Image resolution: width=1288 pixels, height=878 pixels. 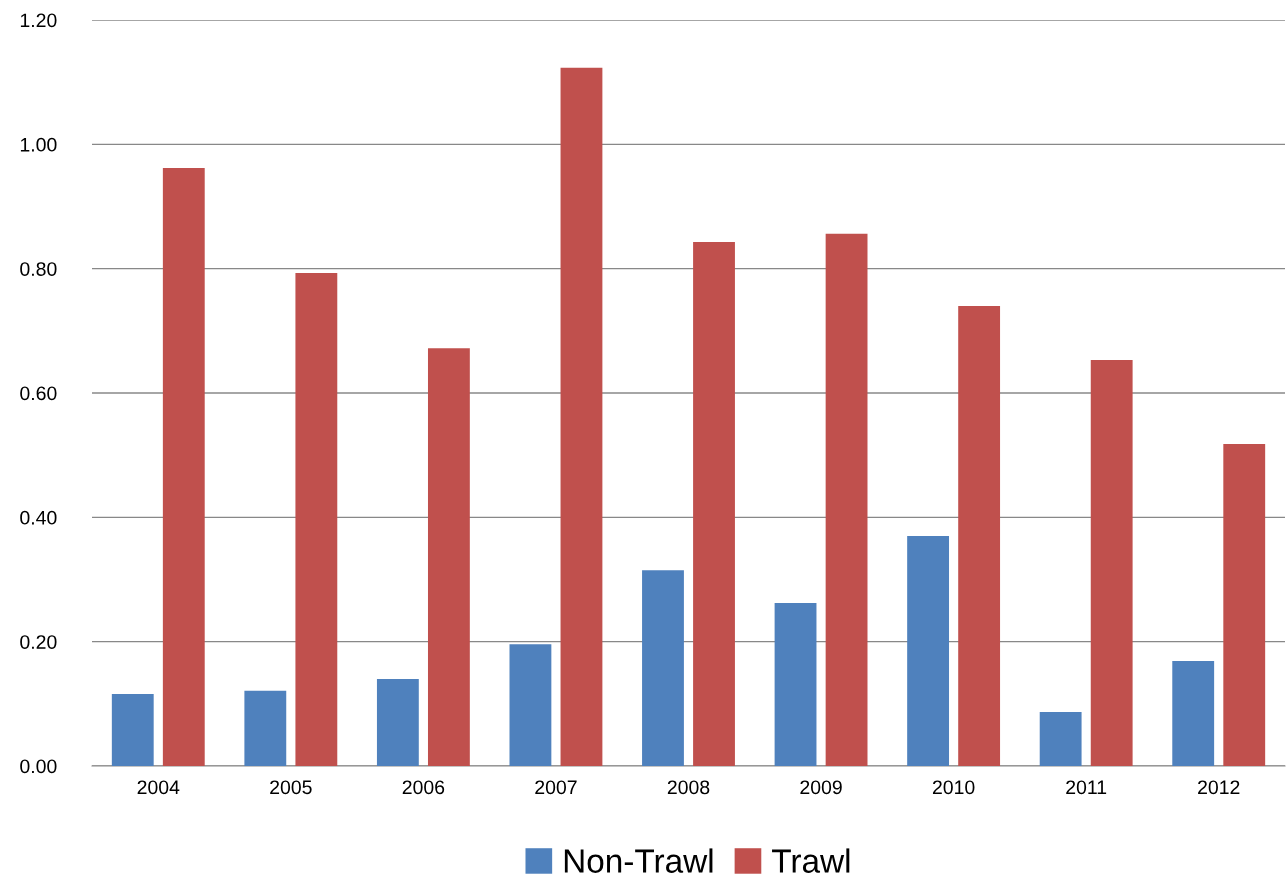 What do you see at coordinates (38, 269) in the screenshot?
I see `y-tick-label: 0.80` at bounding box center [38, 269].